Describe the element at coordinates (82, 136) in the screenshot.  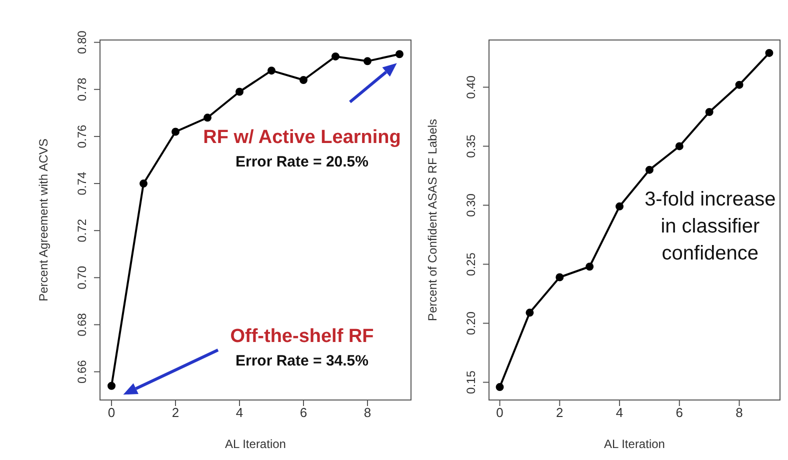
I see `y-tick-label: 0.76` at that location.